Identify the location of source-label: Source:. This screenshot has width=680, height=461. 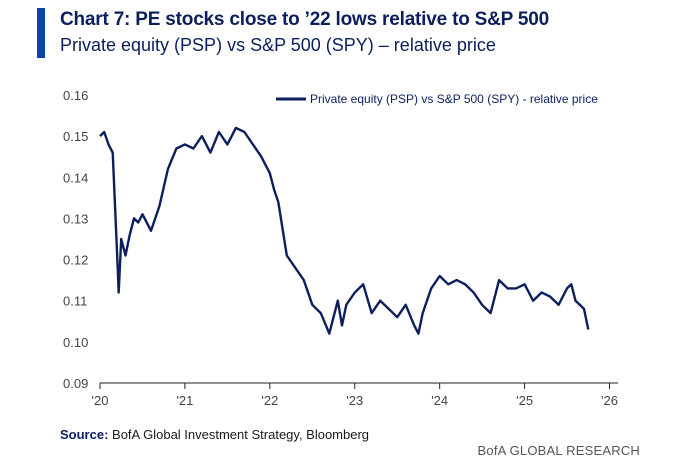
(84, 434).